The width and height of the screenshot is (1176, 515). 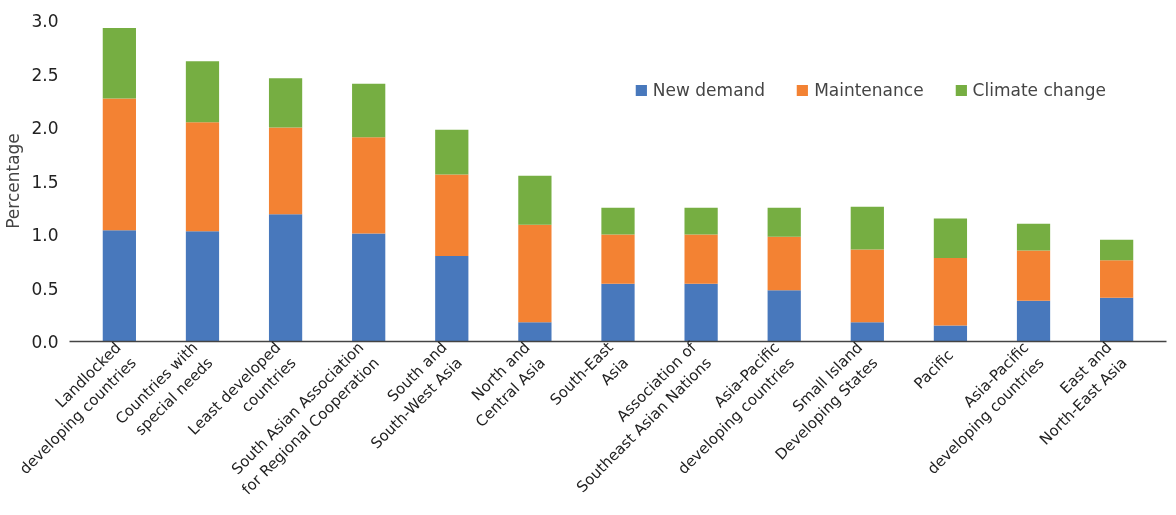 I want to click on legend-label: Climate change, so click(x=1039, y=90).